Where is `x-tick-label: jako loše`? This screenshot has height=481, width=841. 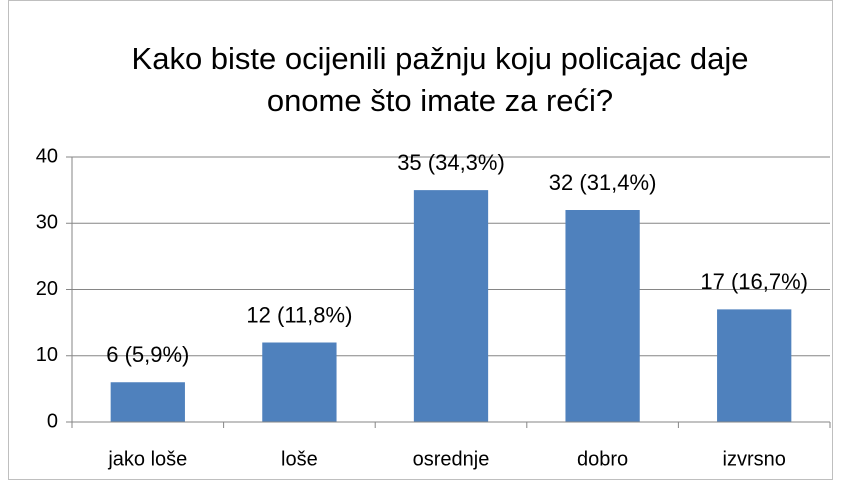 x-tick-label: jako loše is located at coordinates (147, 459).